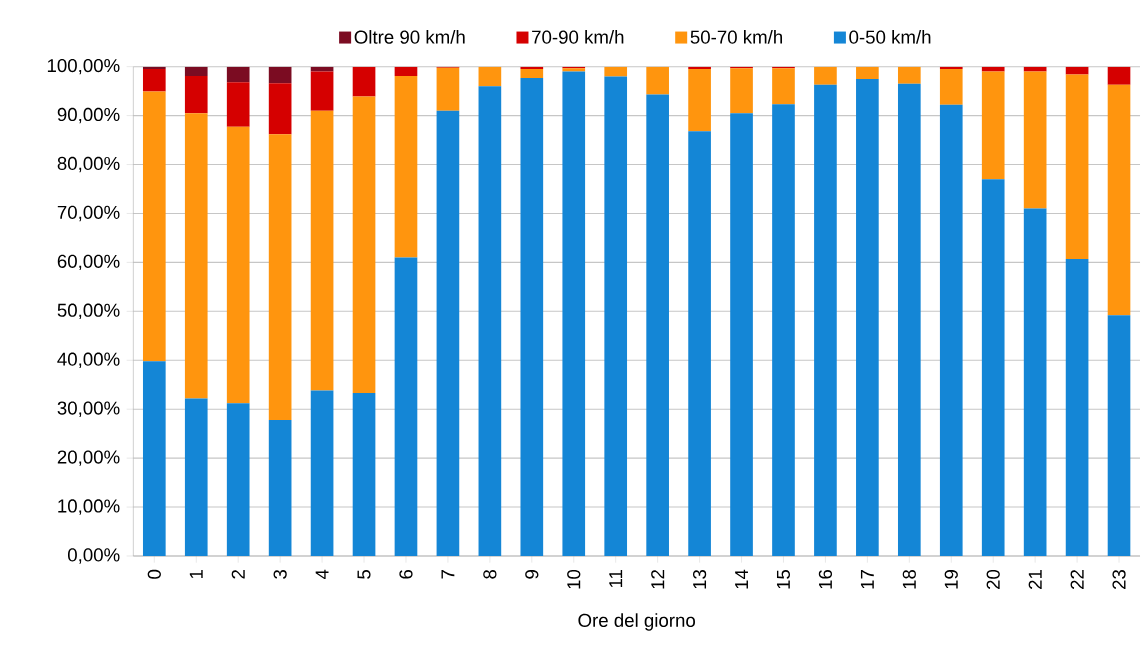 The height and width of the screenshot is (660, 1148). What do you see at coordinates (909, 579) in the screenshot?
I see `x-tick-label: 18` at bounding box center [909, 579].